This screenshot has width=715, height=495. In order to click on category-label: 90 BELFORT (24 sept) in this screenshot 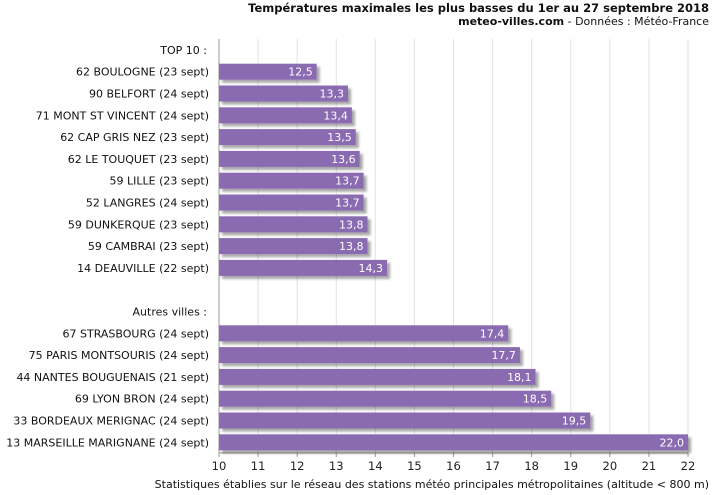, I will do `click(149, 94)`.